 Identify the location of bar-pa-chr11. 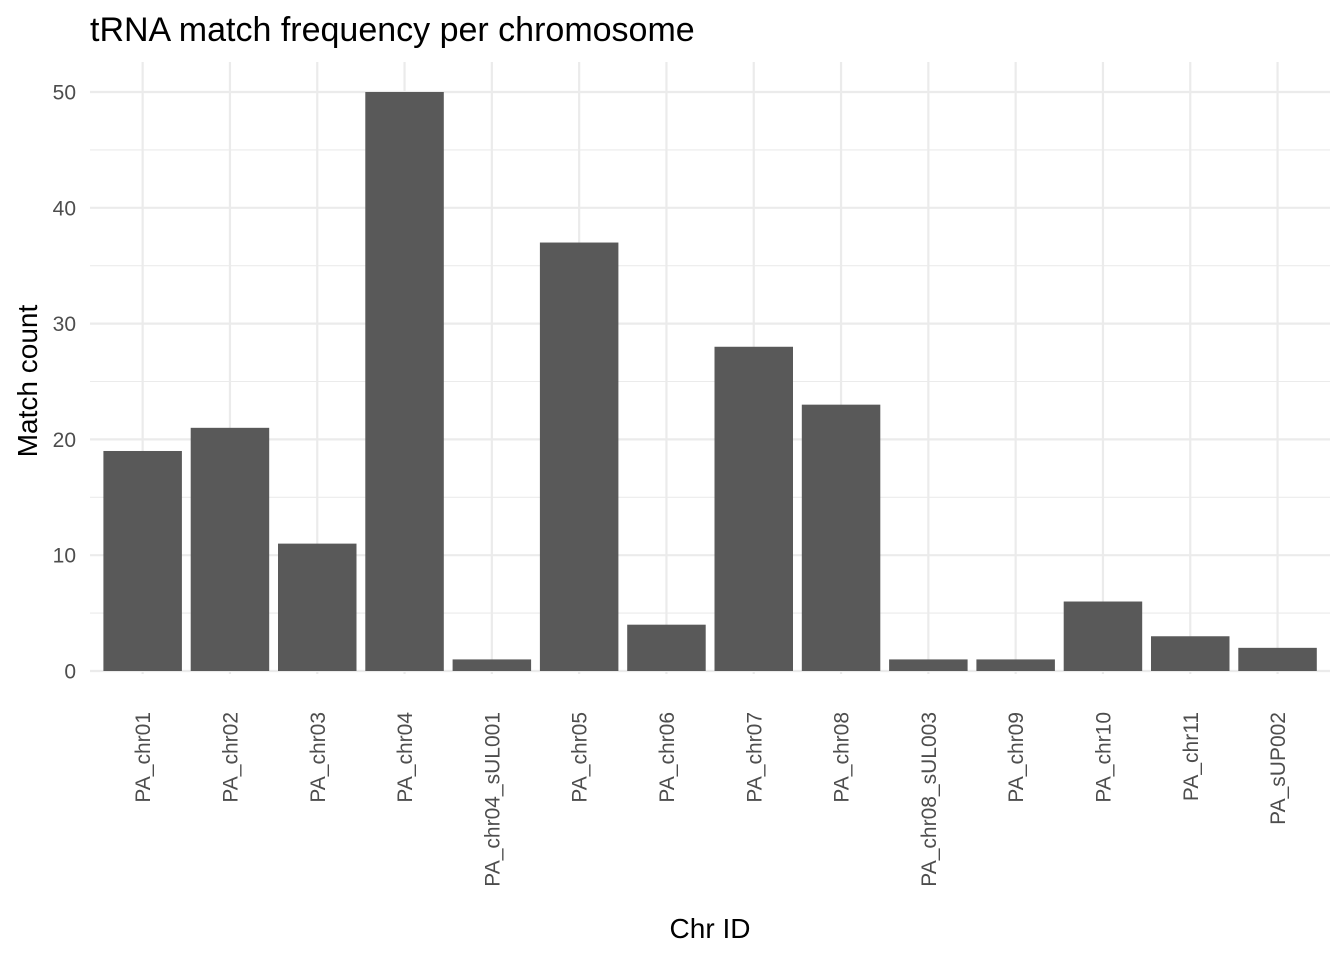
(1190, 653).